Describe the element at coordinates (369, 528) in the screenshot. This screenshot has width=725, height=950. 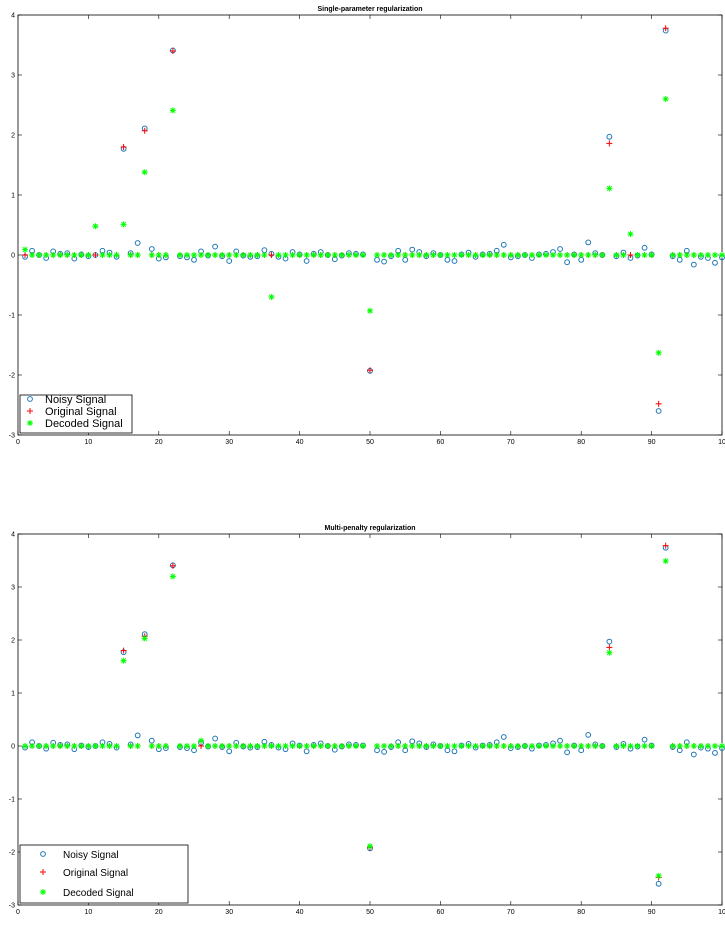
I see `chart-title: Multi-penalty regularization` at that location.